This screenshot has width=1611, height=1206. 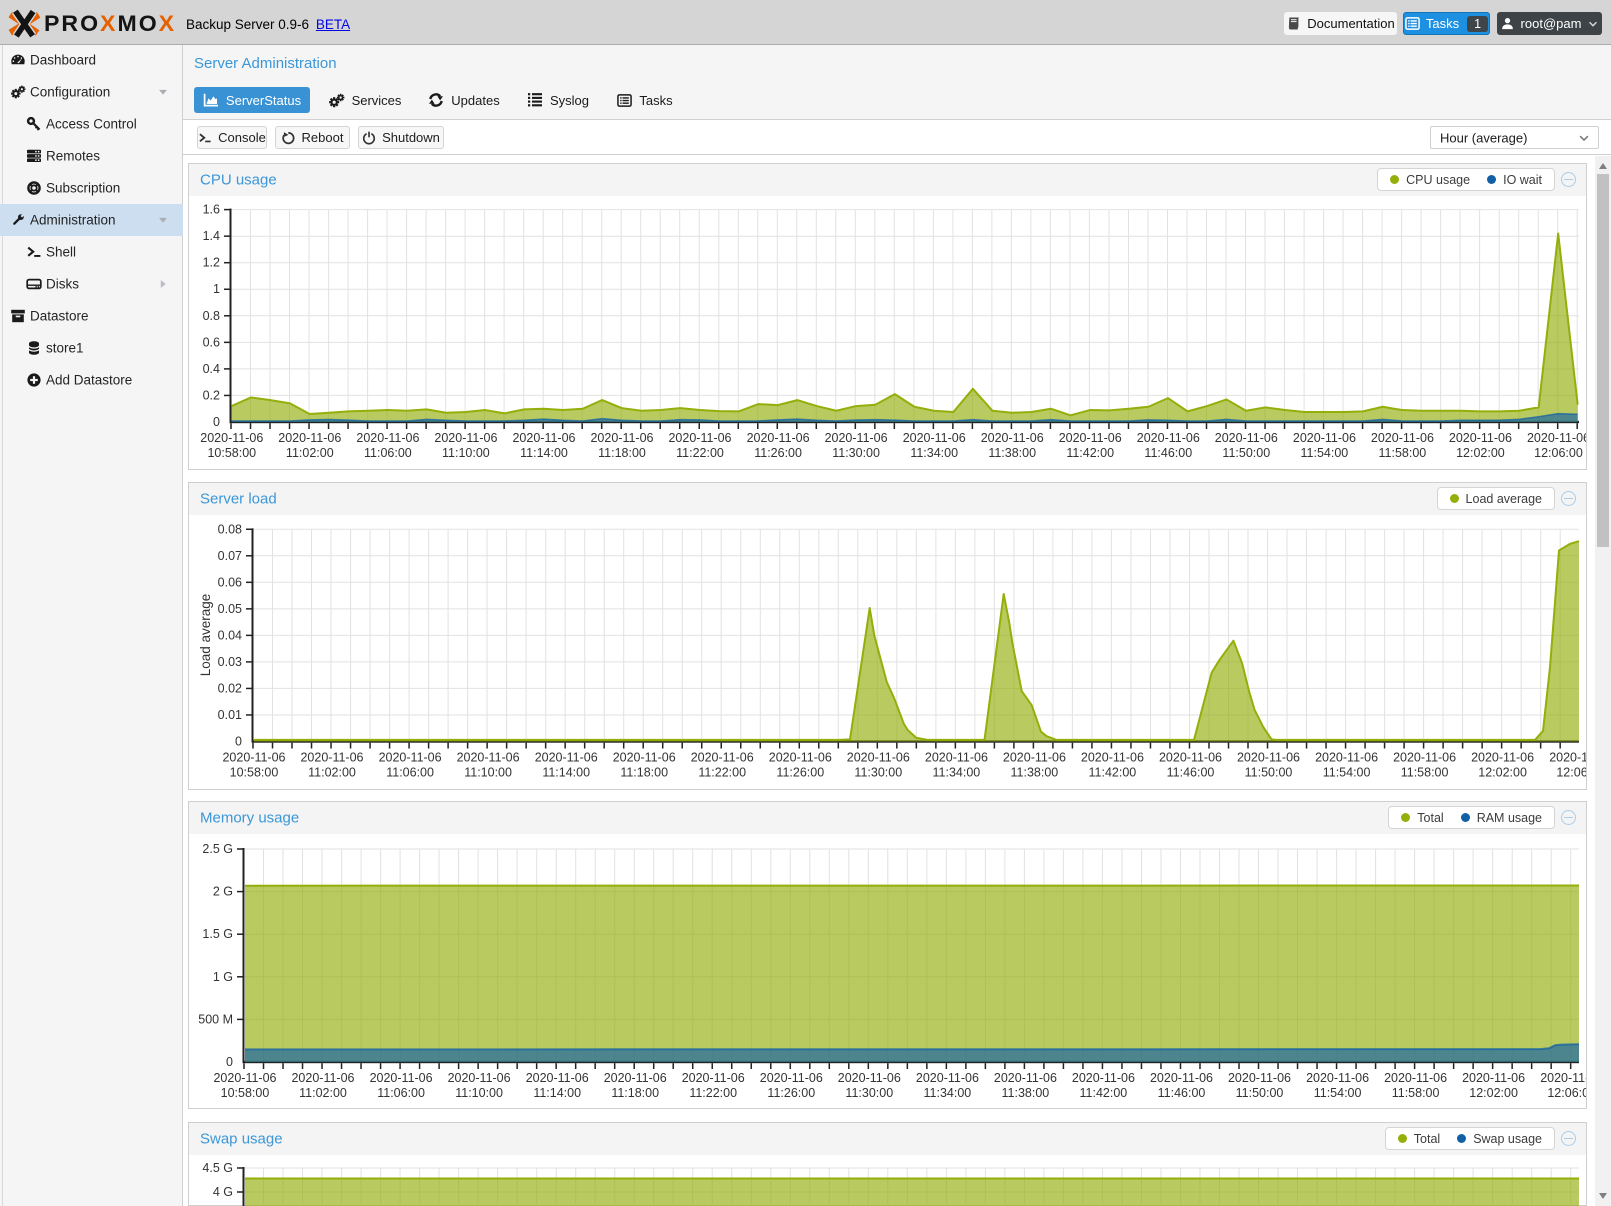 What do you see at coordinates (211, 369) in the screenshot?
I see `svg-text: 0.4` at bounding box center [211, 369].